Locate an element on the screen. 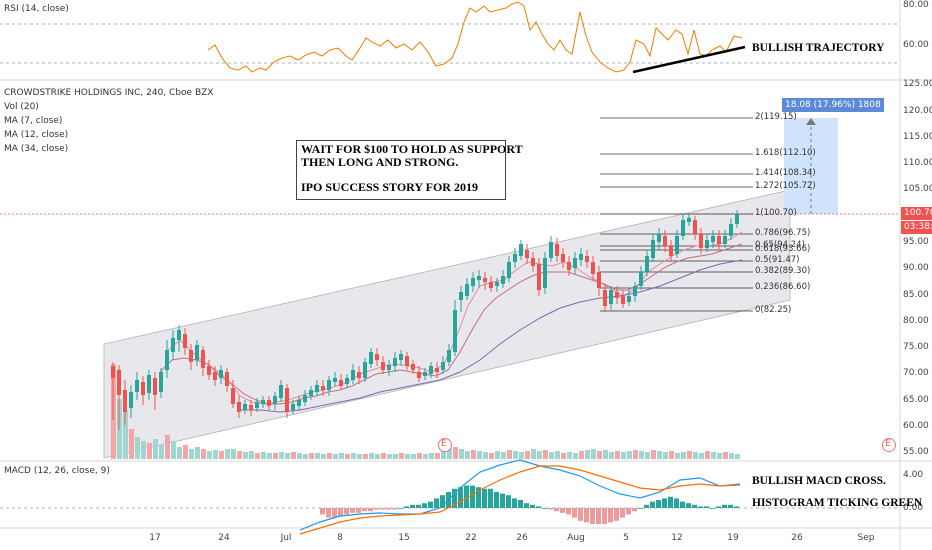 The image size is (932, 550). indicator-ma-7: MA (7, close) is located at coordinates (33, 121).